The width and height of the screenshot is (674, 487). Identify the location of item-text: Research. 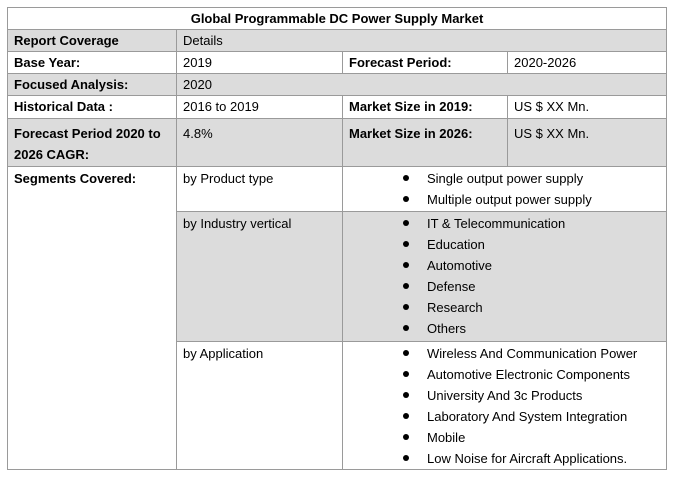
(455, 307).